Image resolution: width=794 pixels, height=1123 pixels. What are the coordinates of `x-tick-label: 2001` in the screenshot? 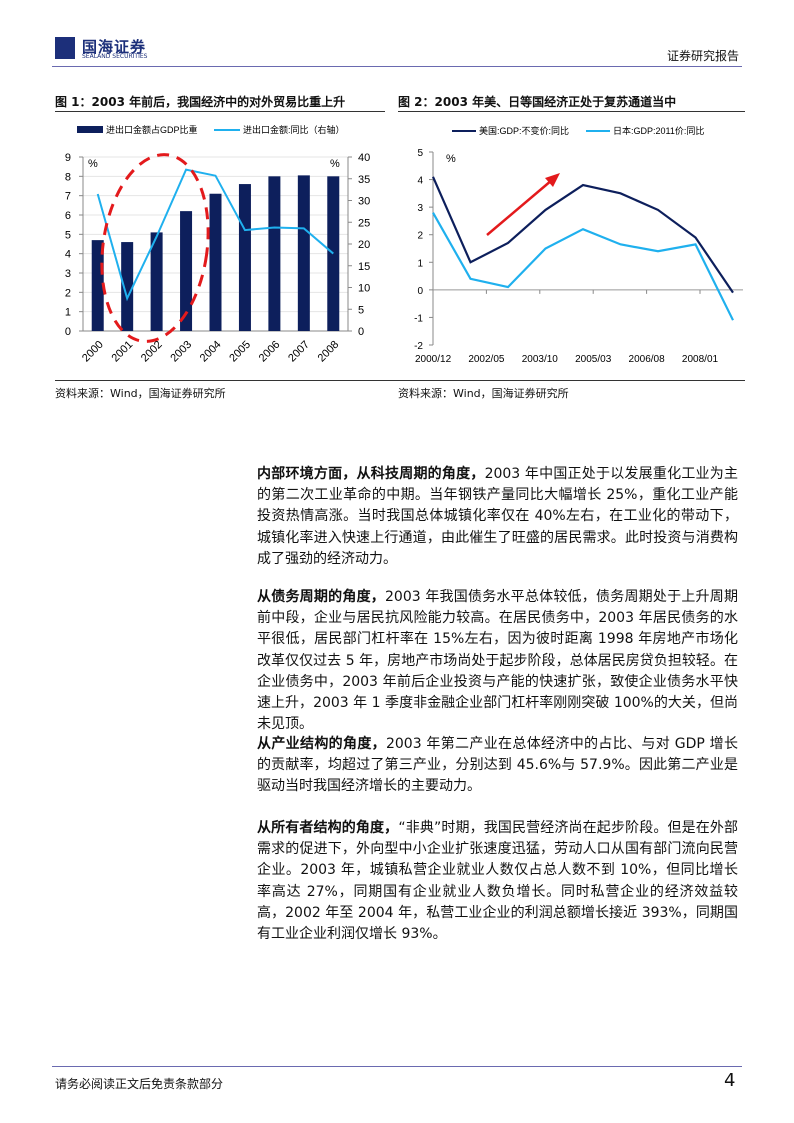 It's located at (122, 352).